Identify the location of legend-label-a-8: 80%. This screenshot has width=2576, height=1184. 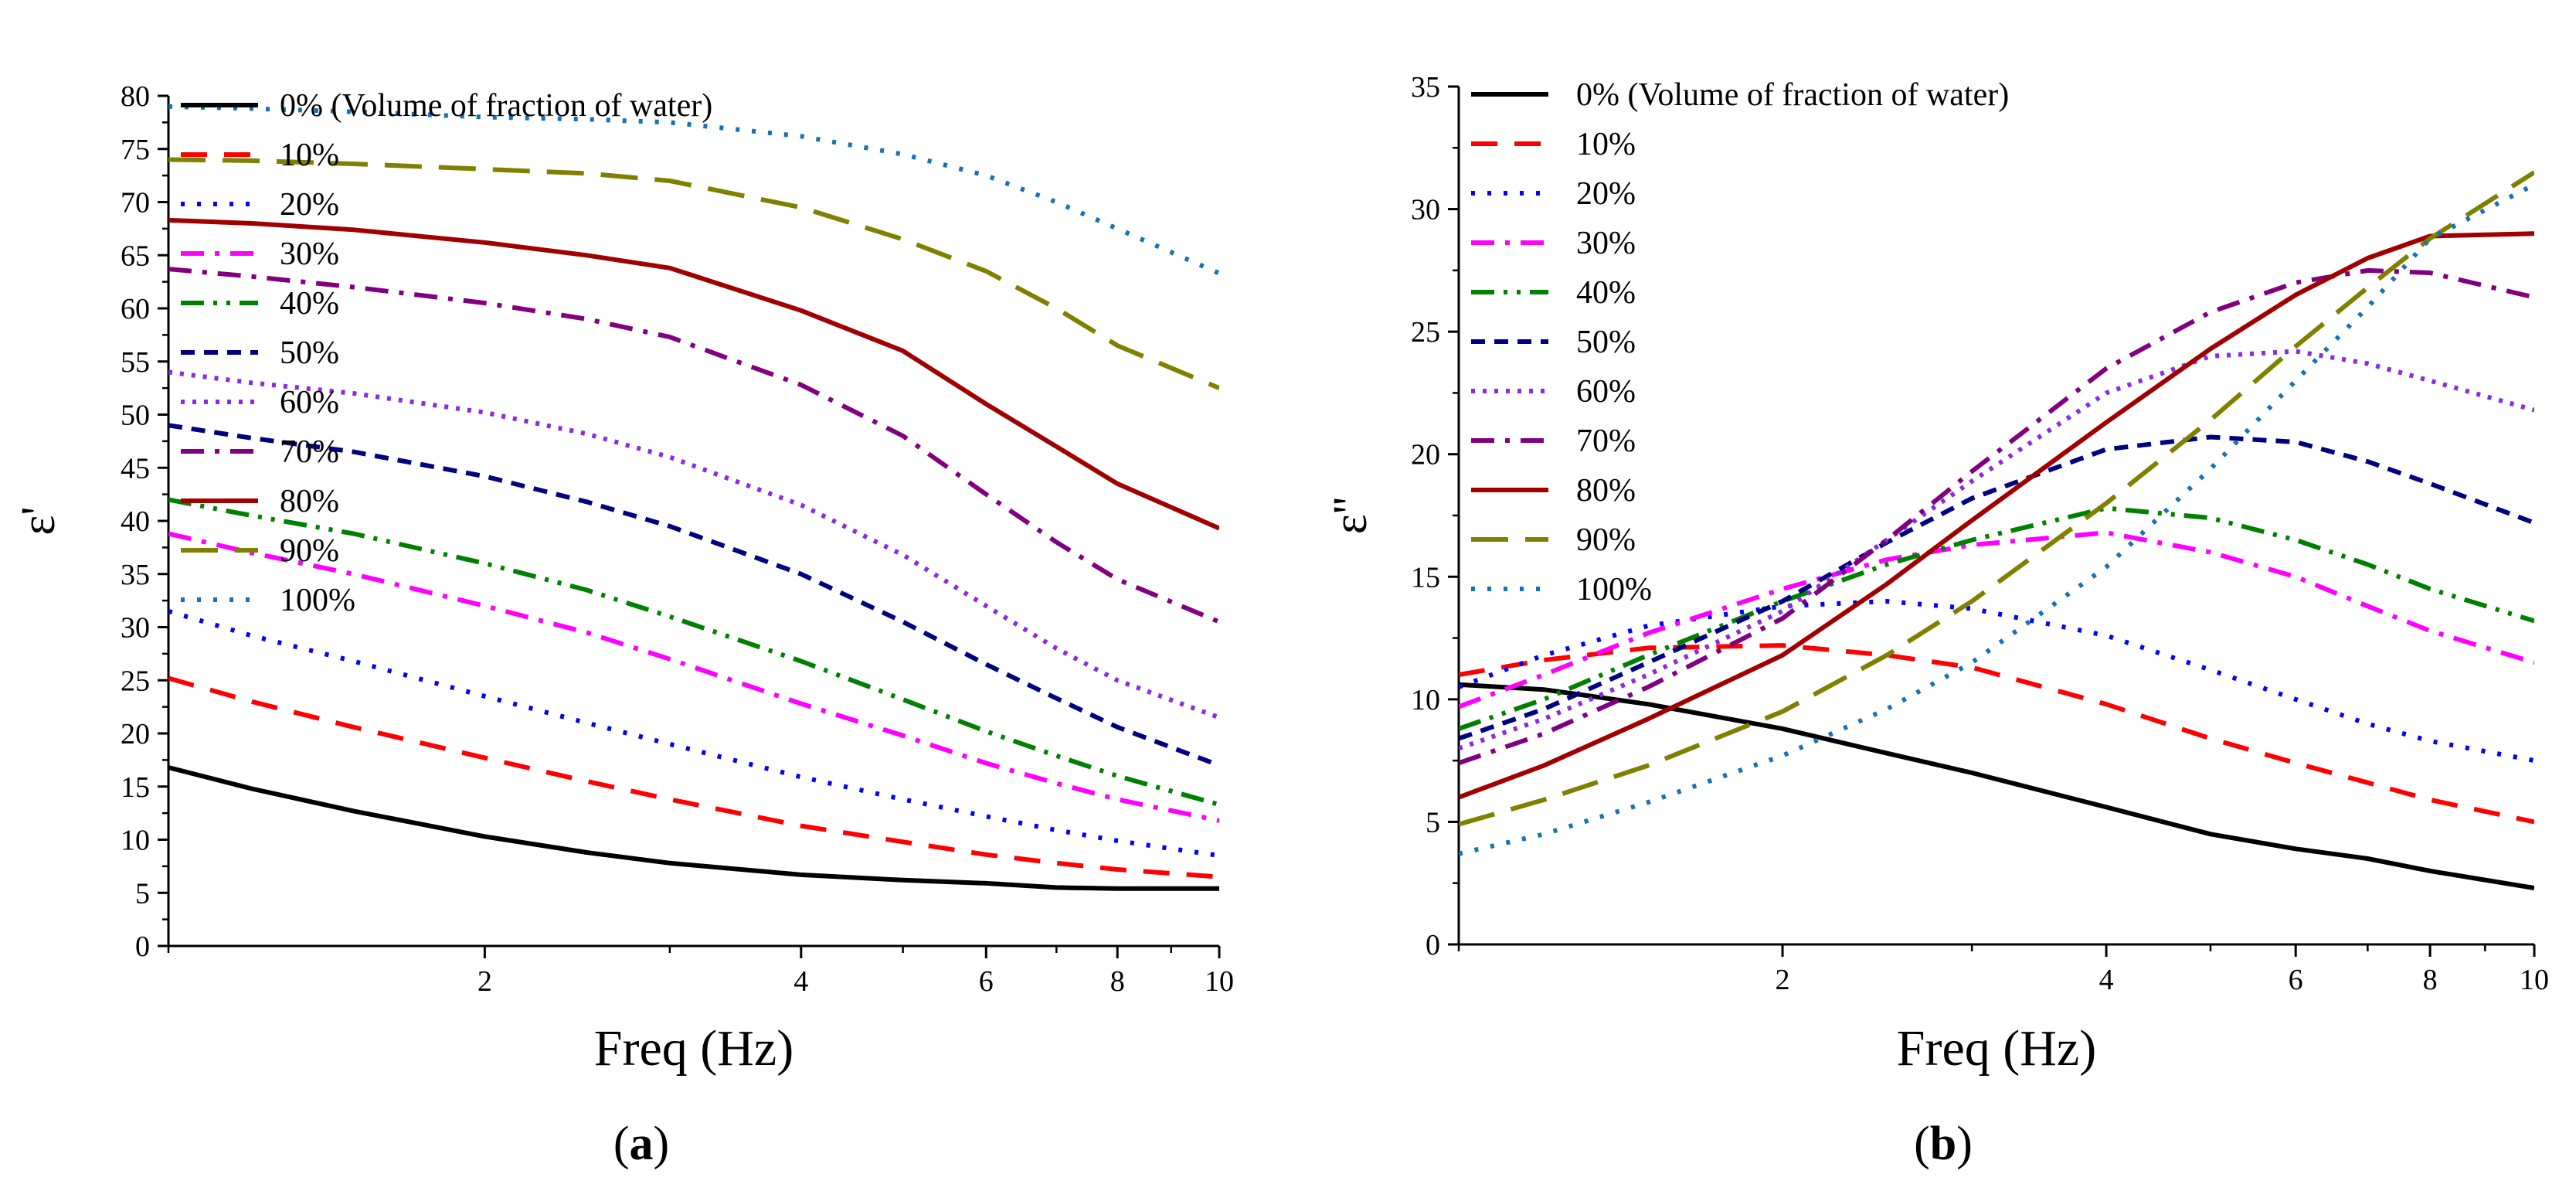
(309, 501).